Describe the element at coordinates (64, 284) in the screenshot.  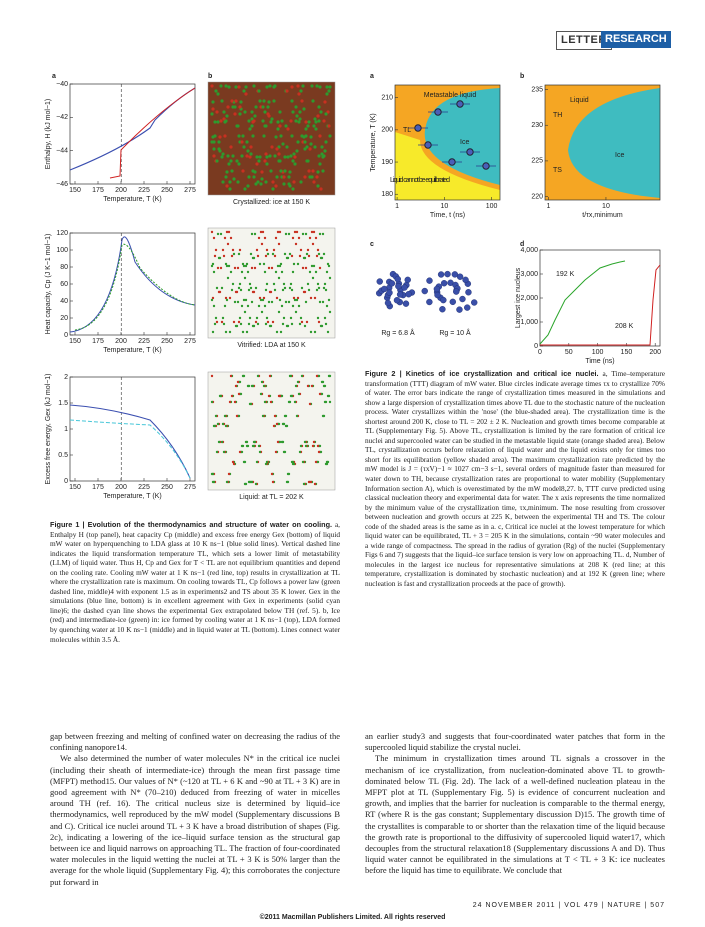
I see `label: 60` at that location.